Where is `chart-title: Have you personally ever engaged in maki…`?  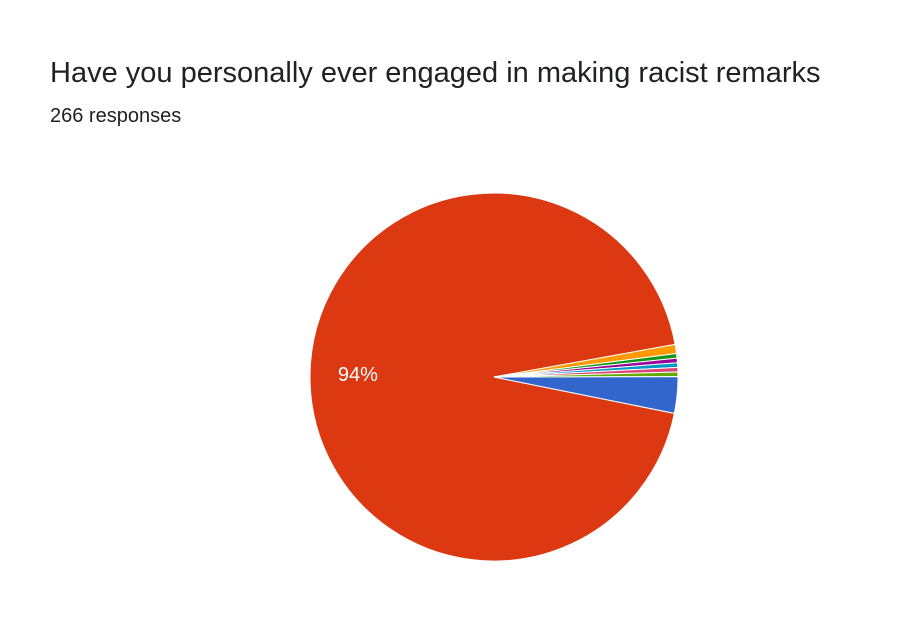 chart-title: Have you personally ever engaged in maki… is located at coordinates (435, 73).